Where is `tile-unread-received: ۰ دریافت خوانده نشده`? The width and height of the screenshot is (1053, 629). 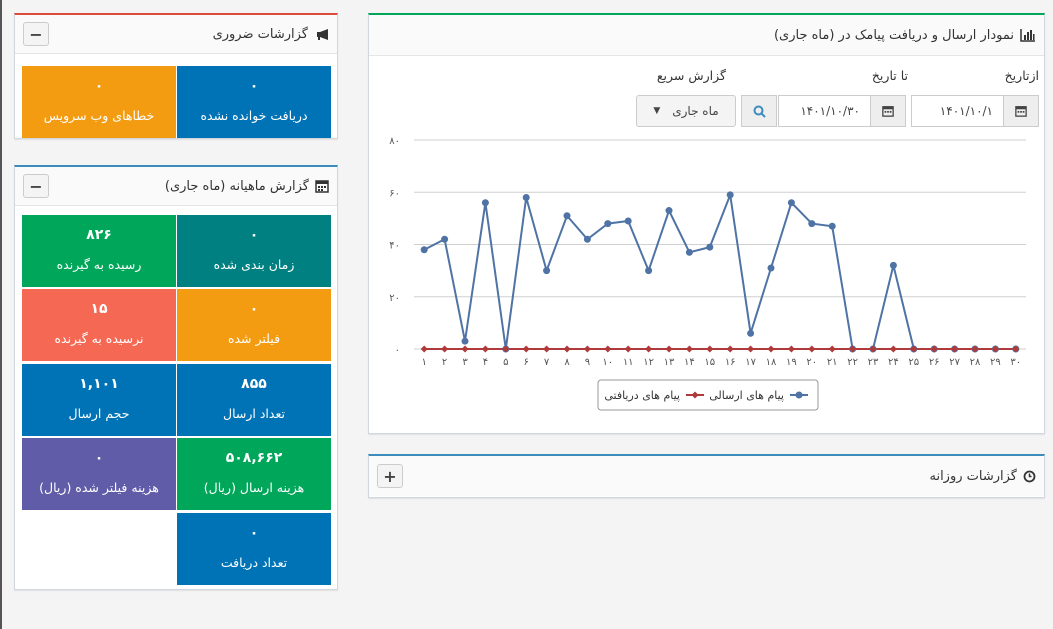 tile-unread-received: ۰ دریافت خوانده نشده is located at coordinates (254, 102).